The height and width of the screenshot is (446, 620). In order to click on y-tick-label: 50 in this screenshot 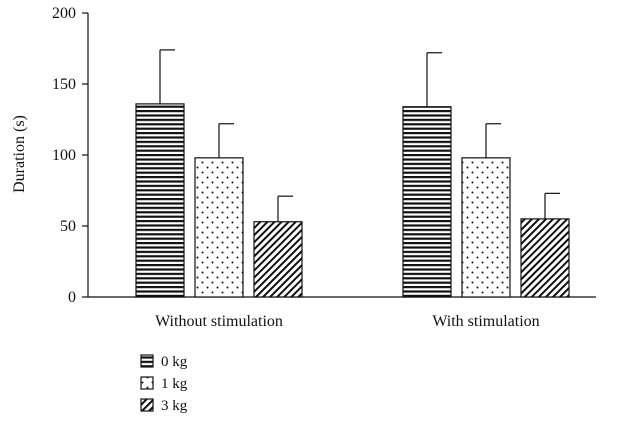, I will do `click(68, 226)`.